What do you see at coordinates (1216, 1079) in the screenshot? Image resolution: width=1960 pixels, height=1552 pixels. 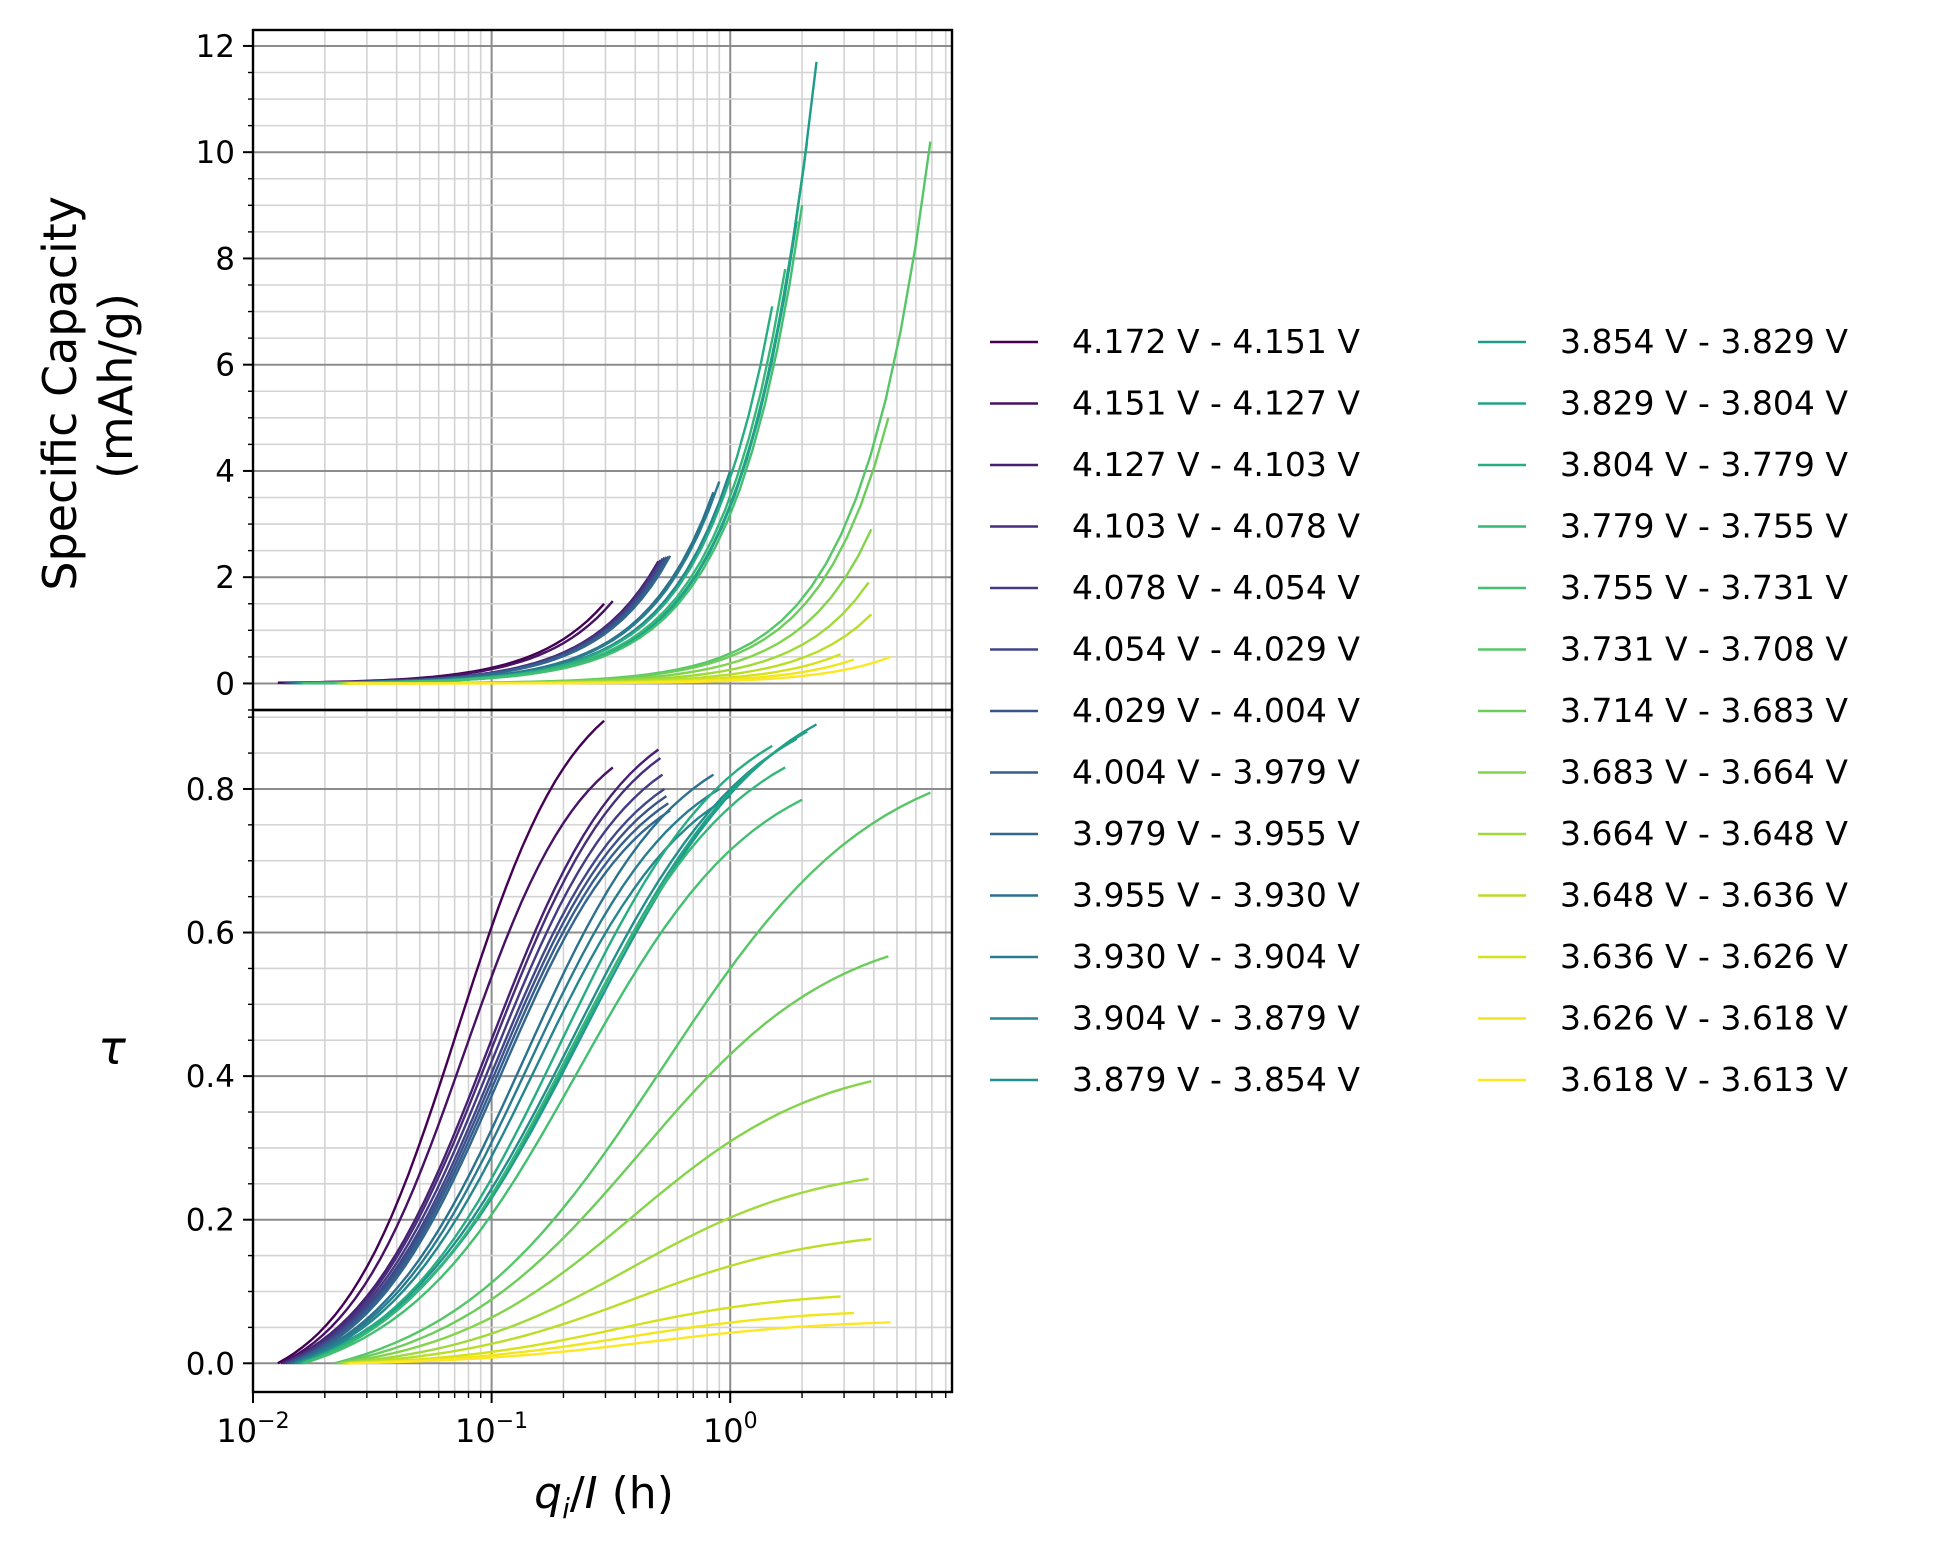 I see `legend-label: 3.879 V - 3.854 V` at bounding box center [1216, 1079].